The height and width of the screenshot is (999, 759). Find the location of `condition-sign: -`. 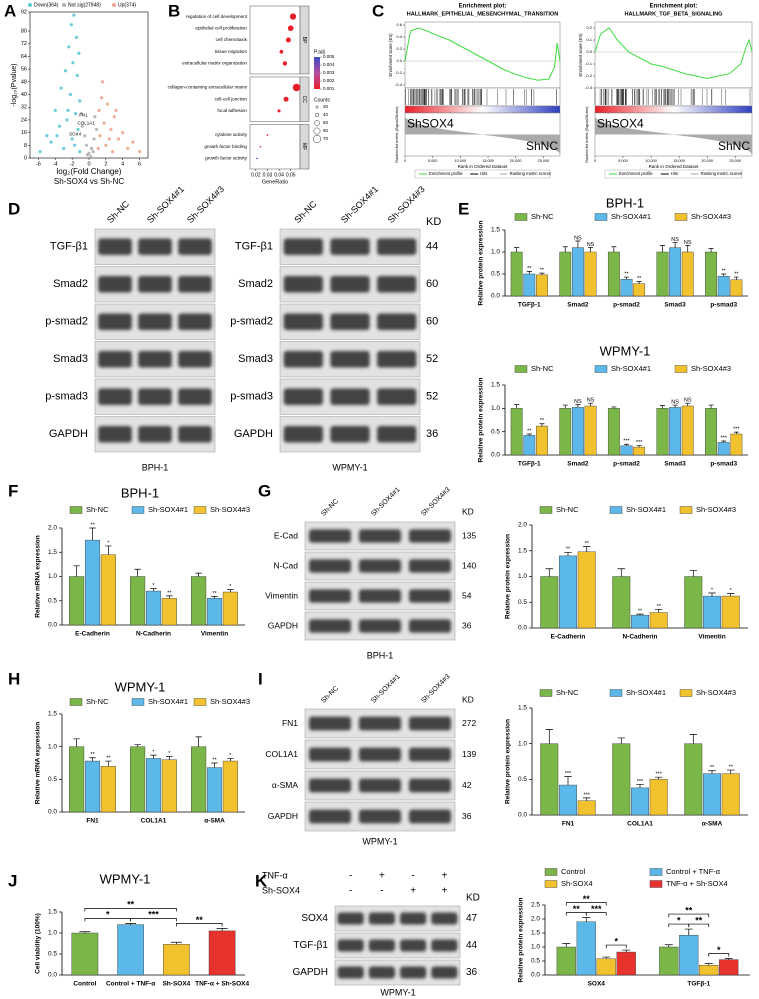

condition-sign: - is located at coordinates (350, 891).